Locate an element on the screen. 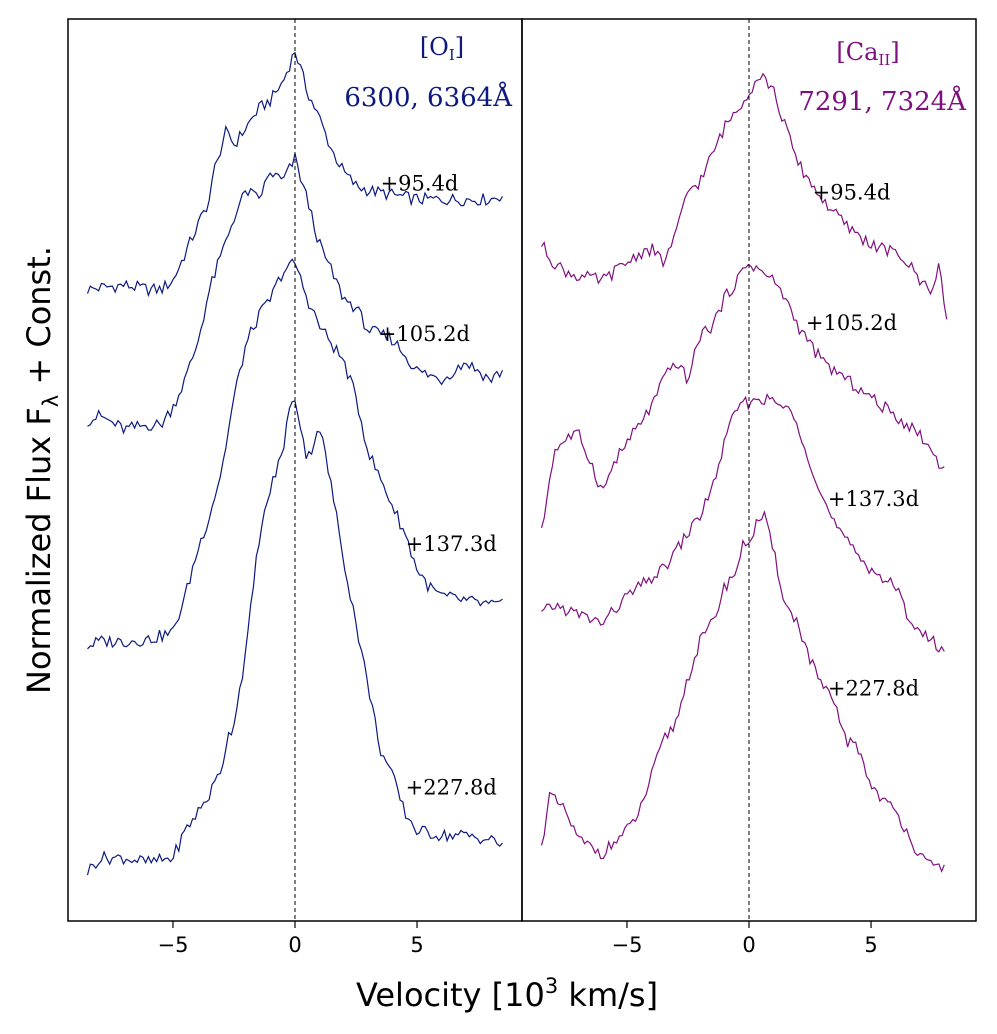 This screenshot has width=997, height=1034. x-tick-label-left-3: 5 is located at coordinates (416, 945).